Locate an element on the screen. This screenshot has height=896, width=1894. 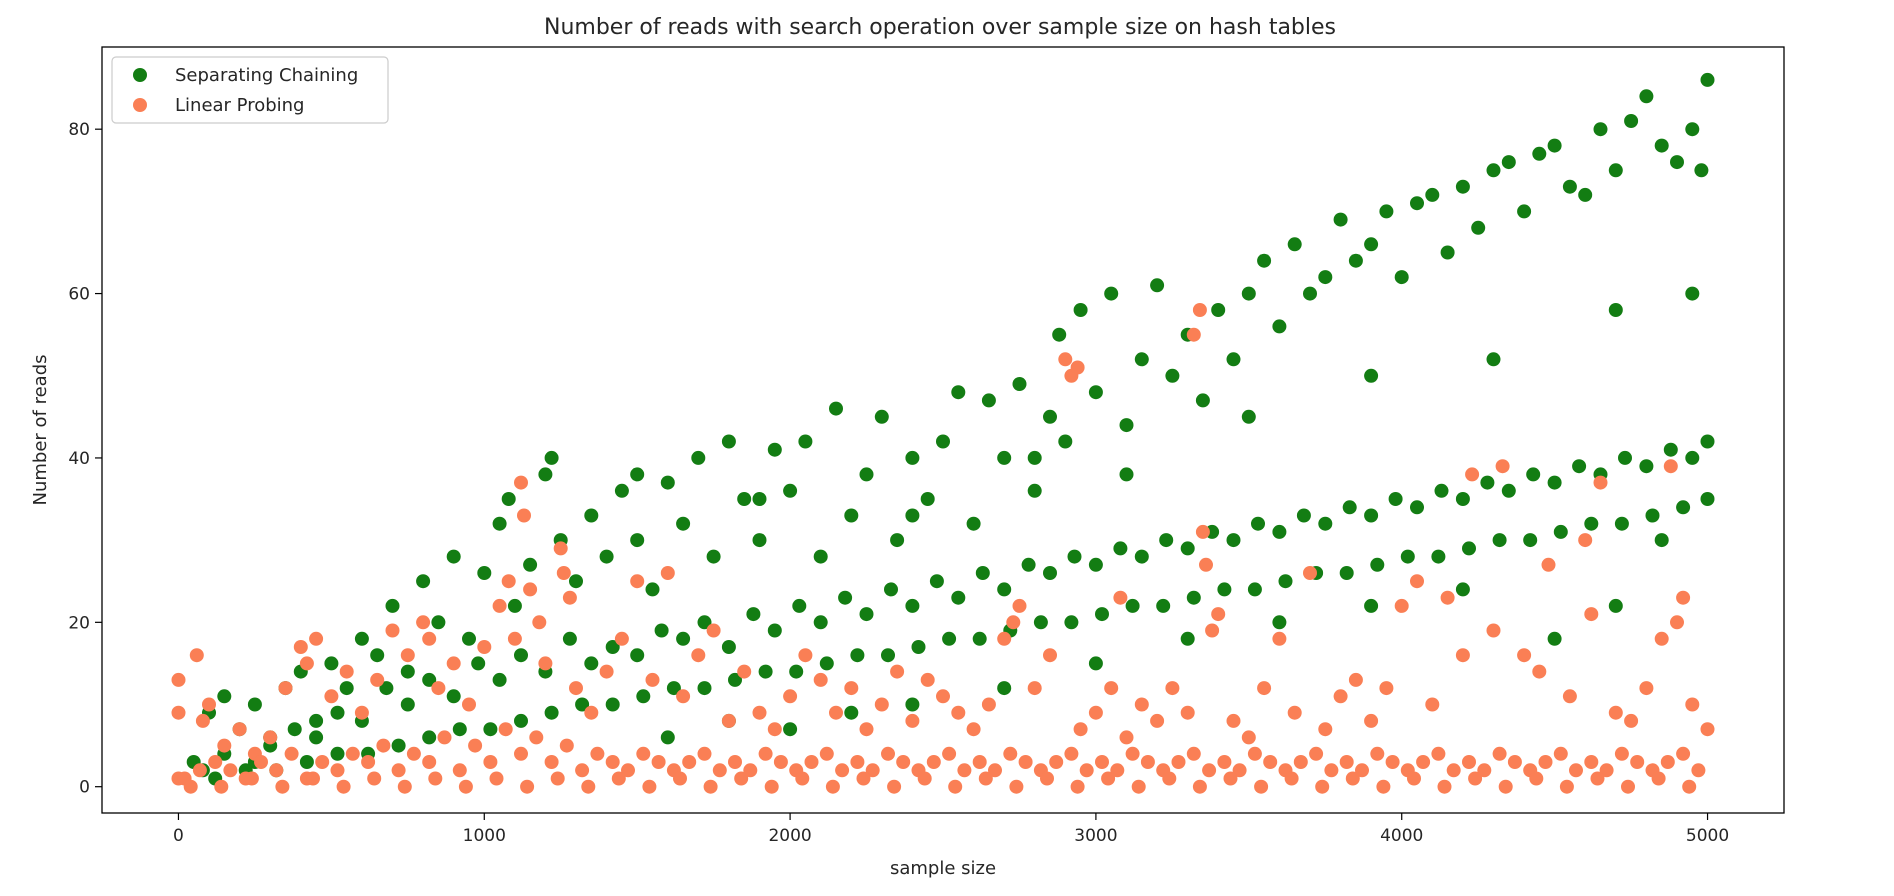
x-tick-label: 3000 is located at coordinates (1095, 836).